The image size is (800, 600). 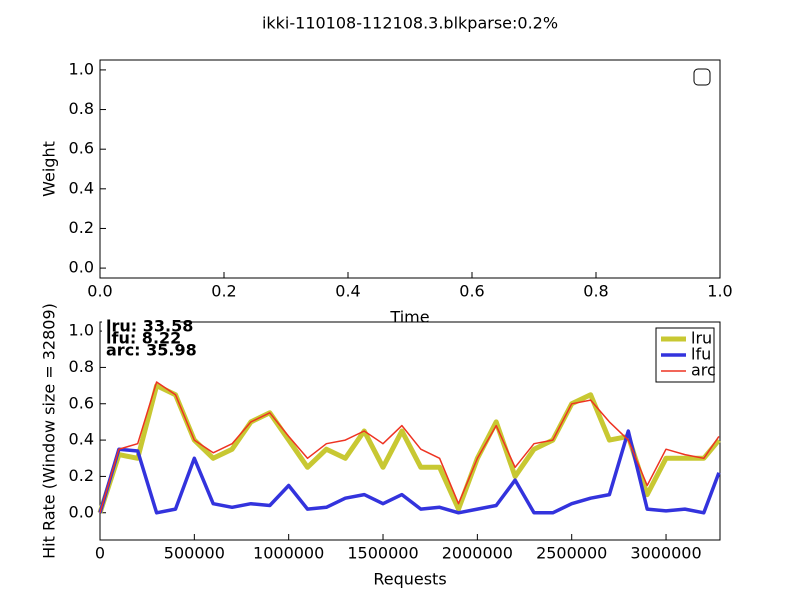 I want to click on x-tick-label: 500000, so click(x=194, y=553).